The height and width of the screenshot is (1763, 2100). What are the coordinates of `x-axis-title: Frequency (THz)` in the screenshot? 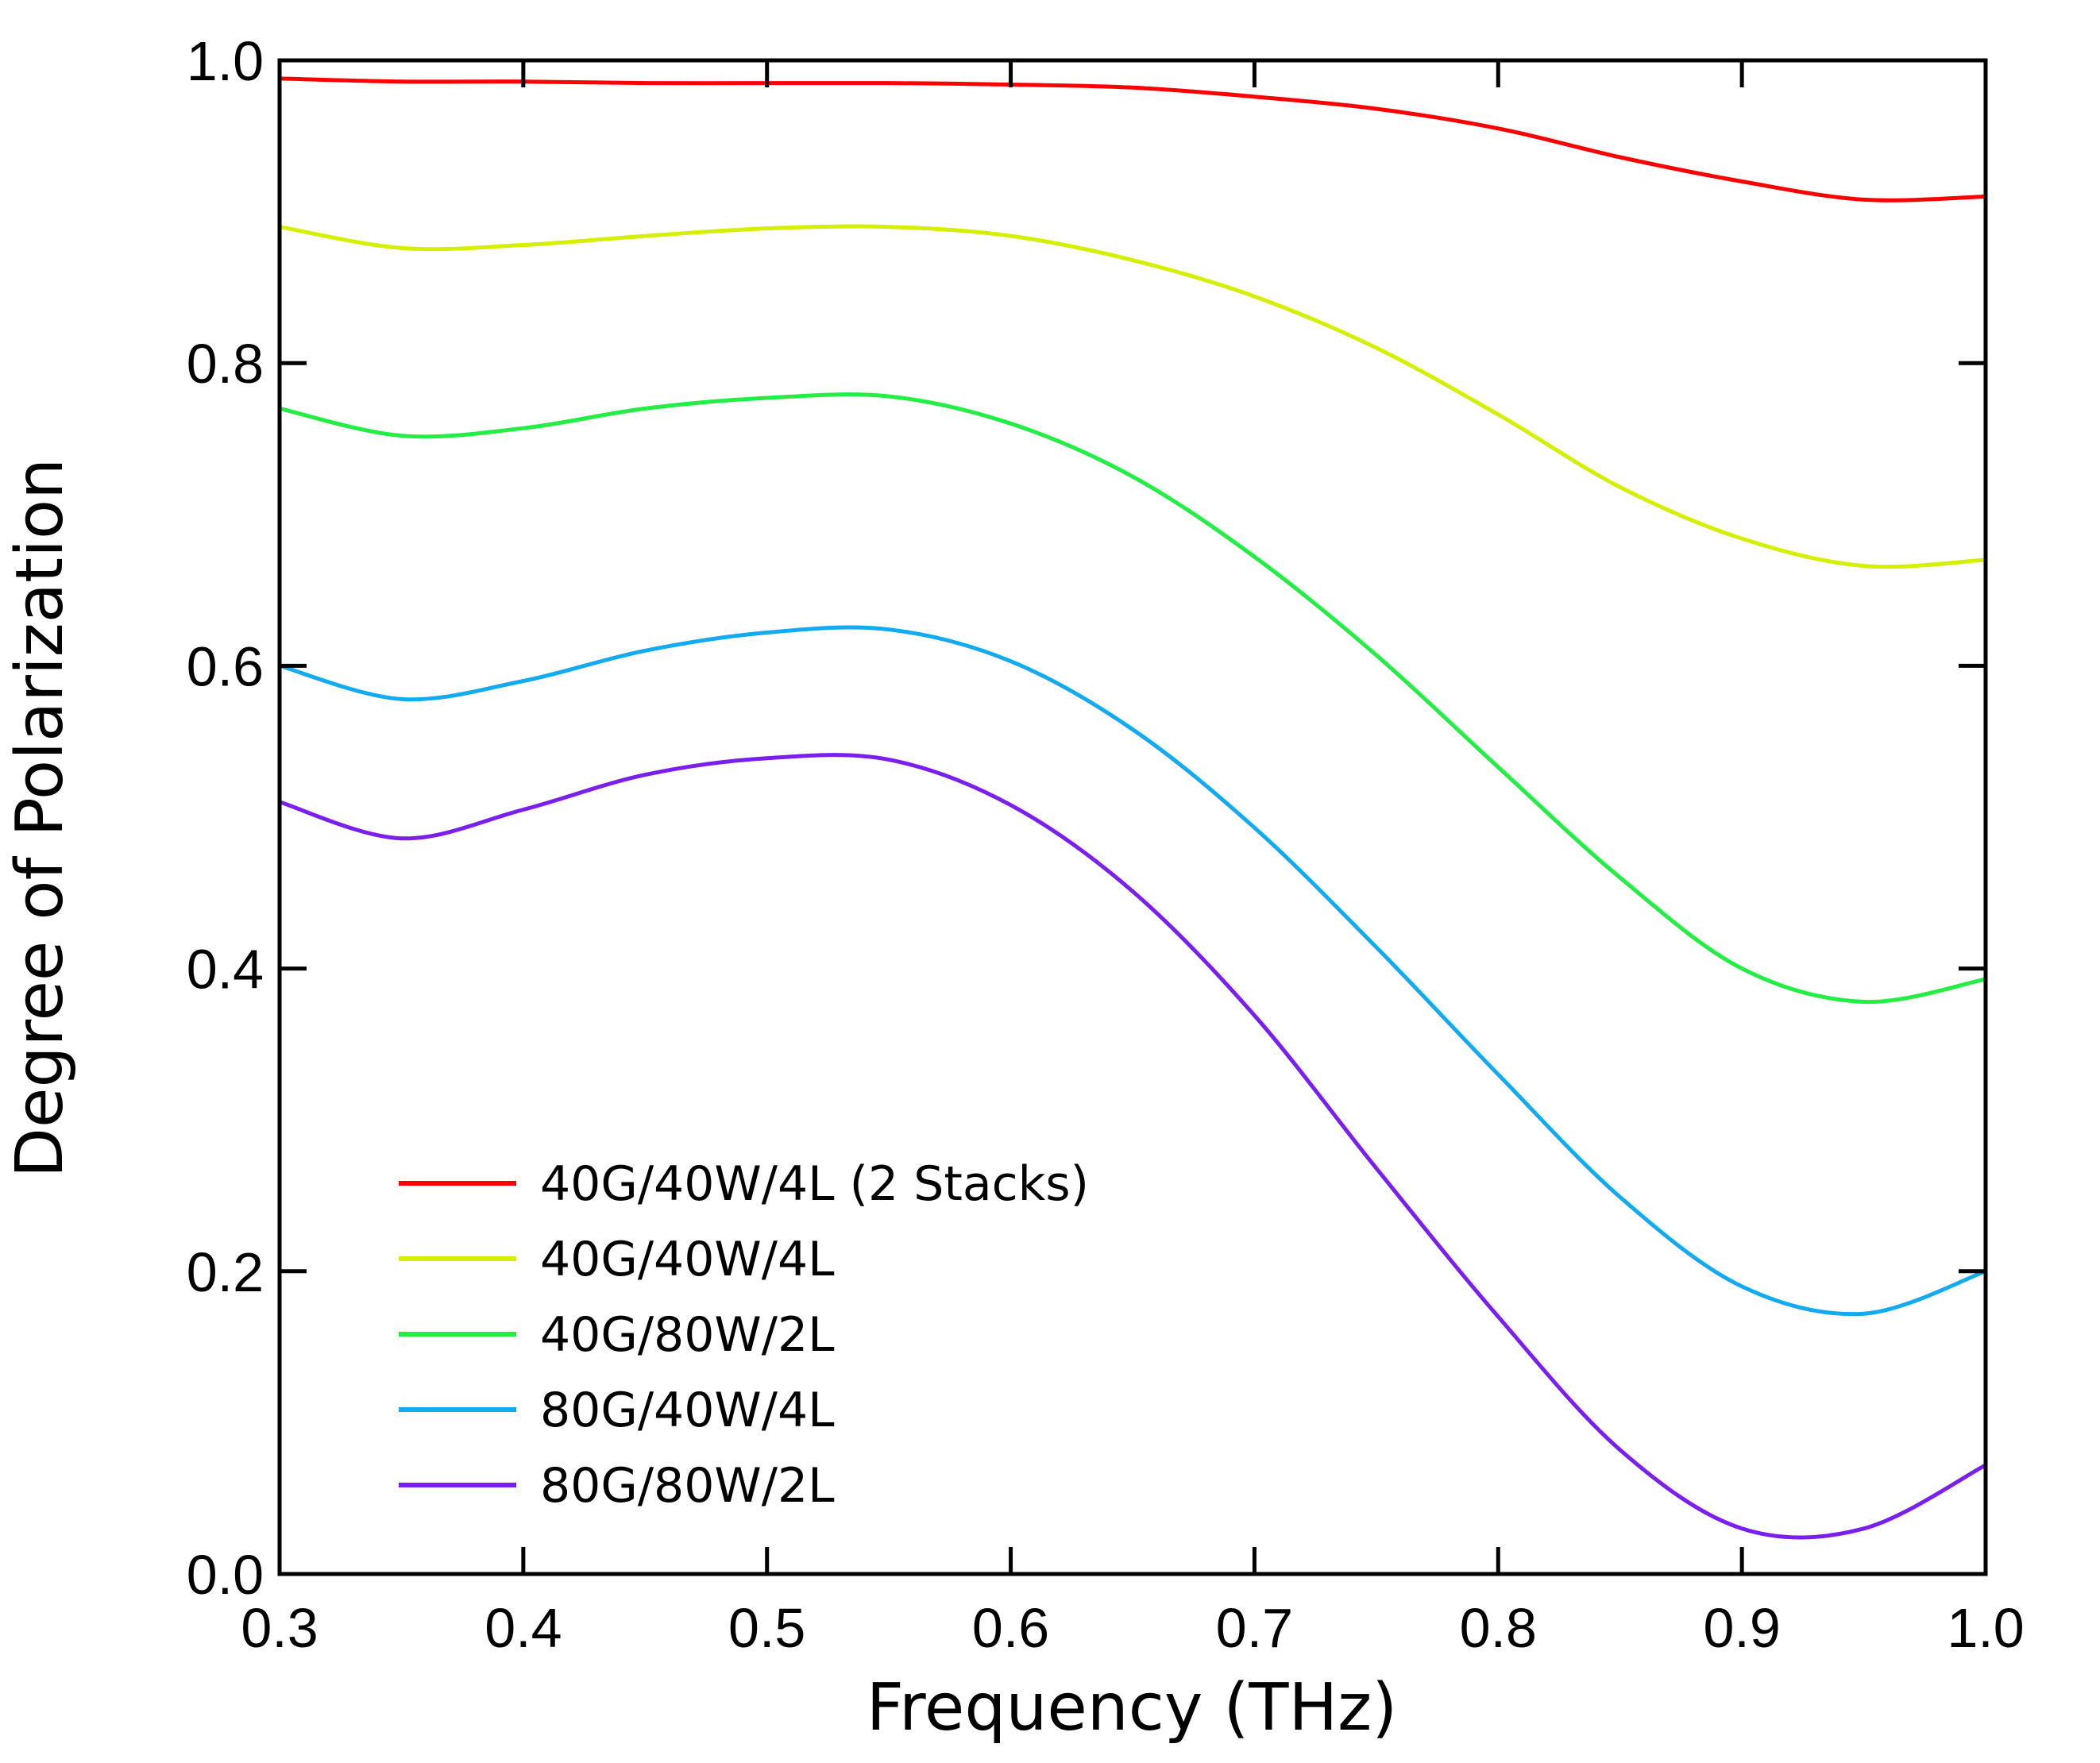 It's located at (1132, 1708).